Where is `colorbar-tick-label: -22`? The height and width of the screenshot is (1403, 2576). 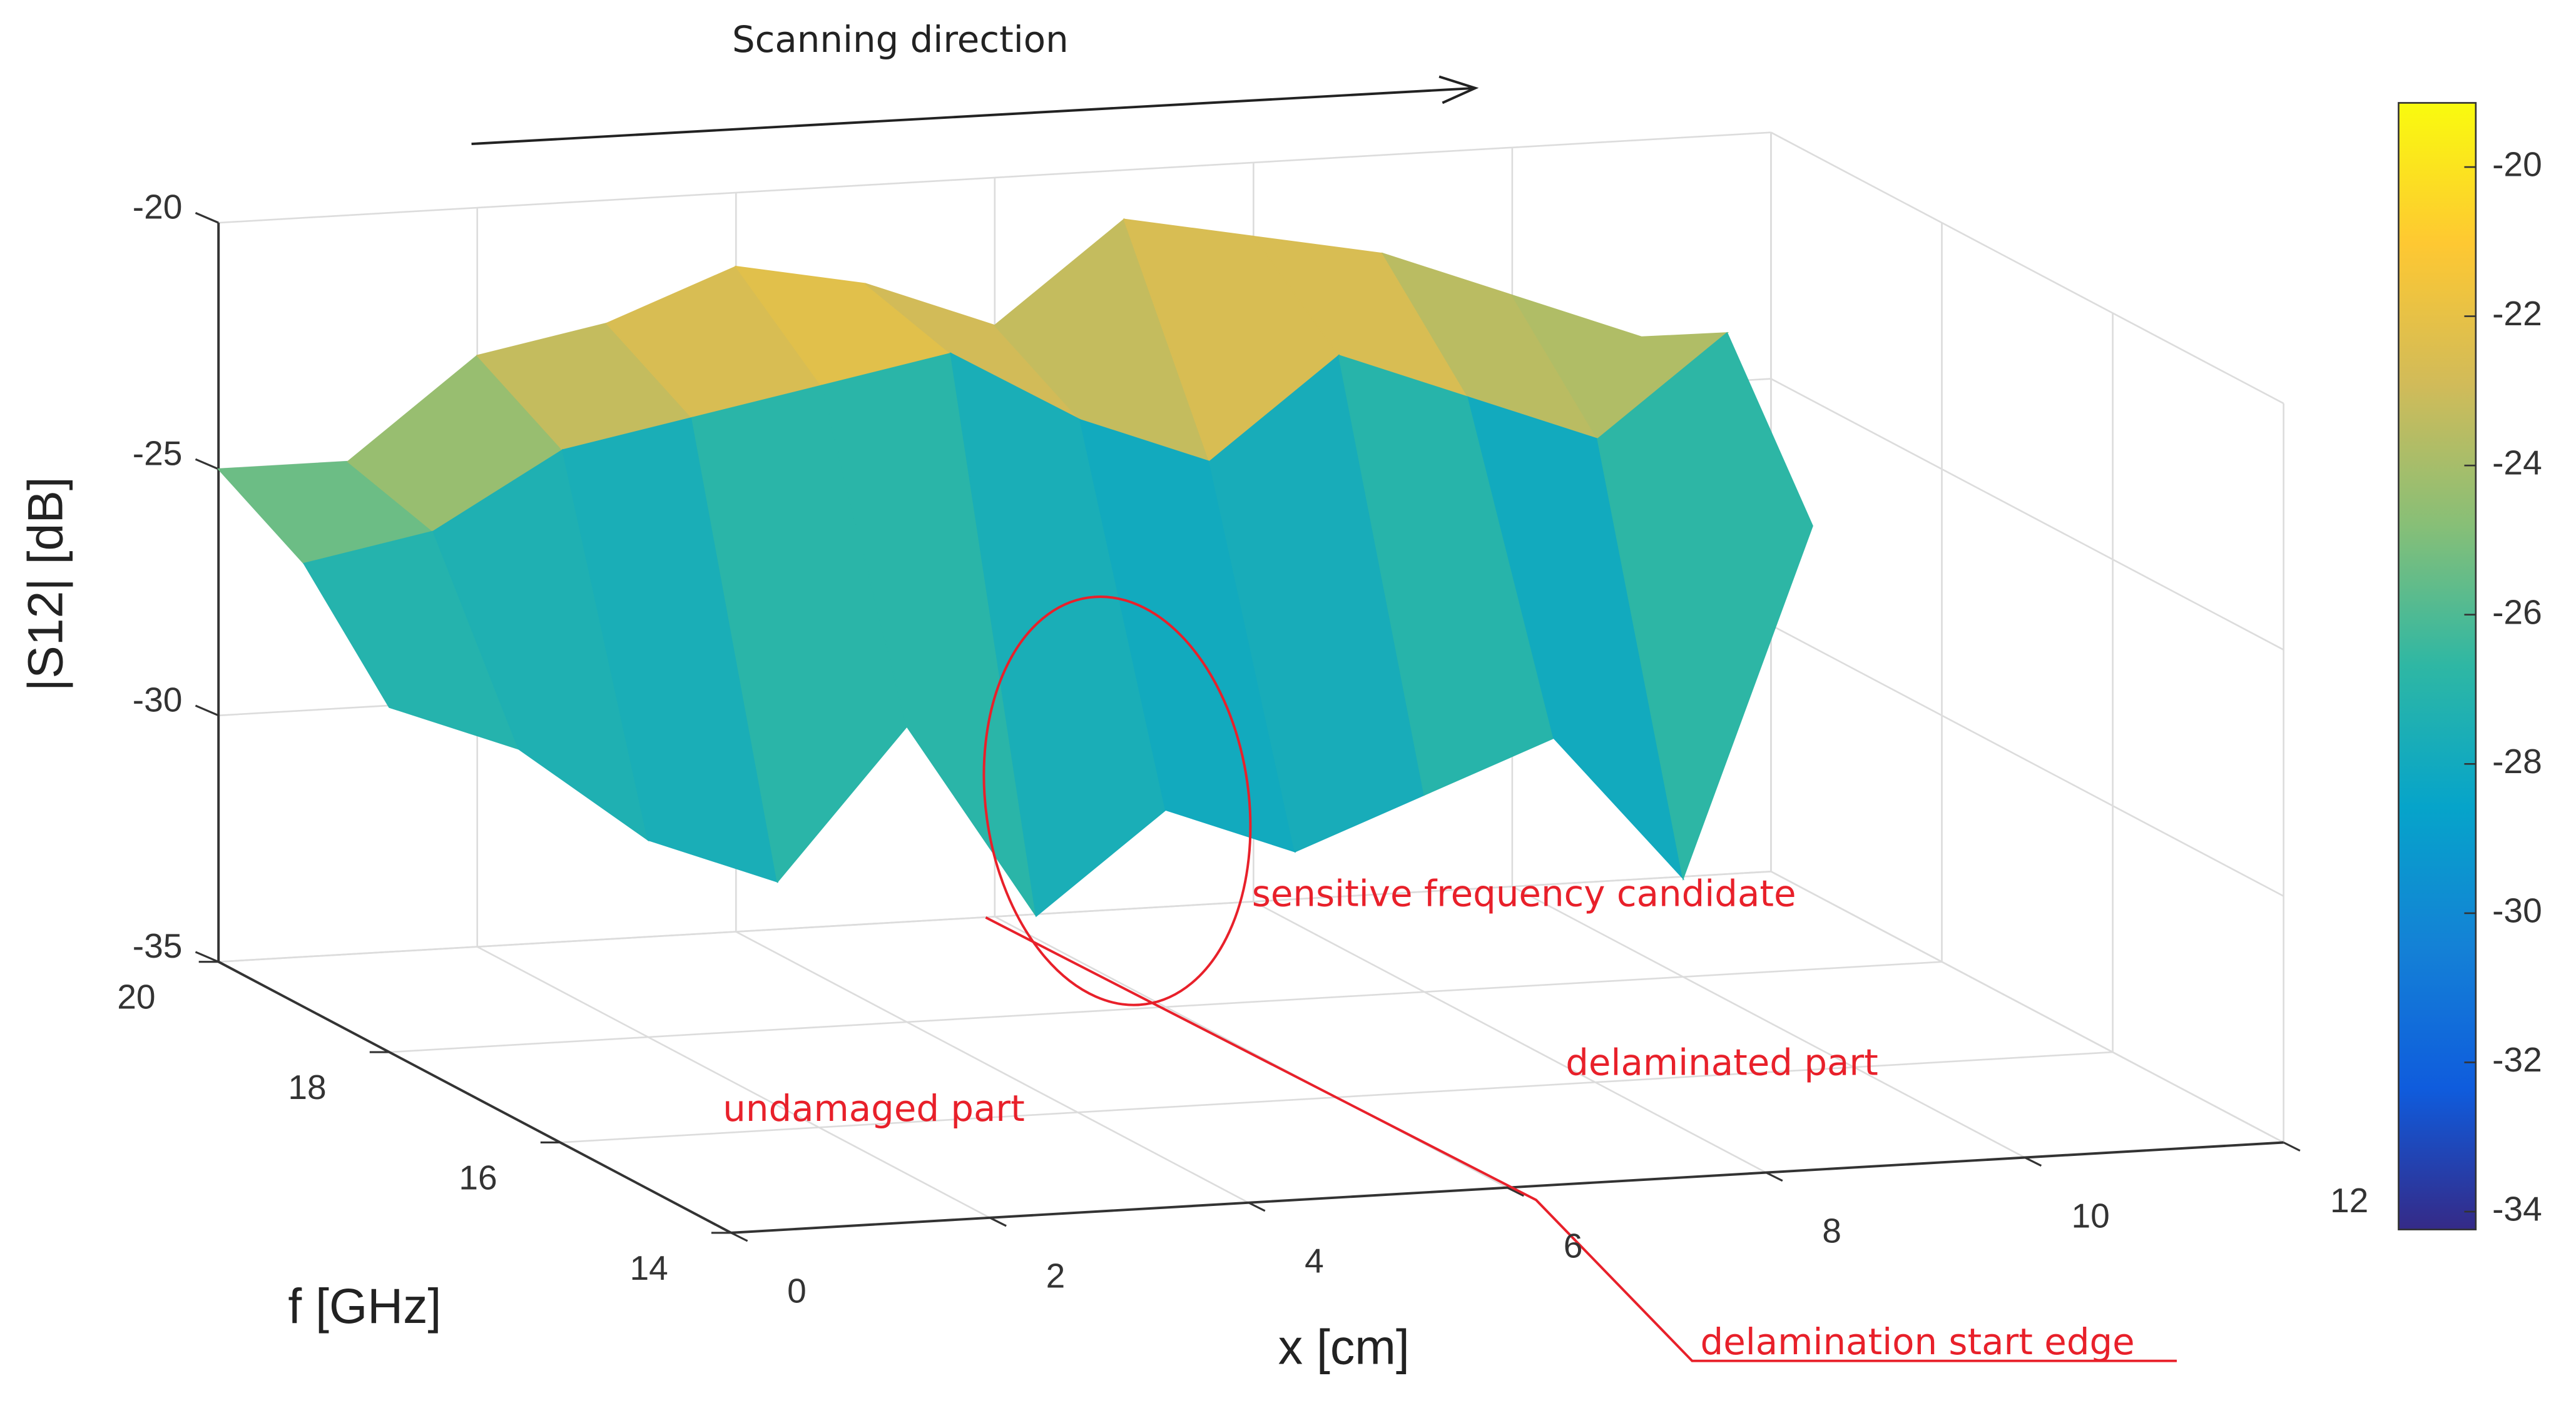 colorbar-tick-label: -22 is located at coordinates (2517, 313).